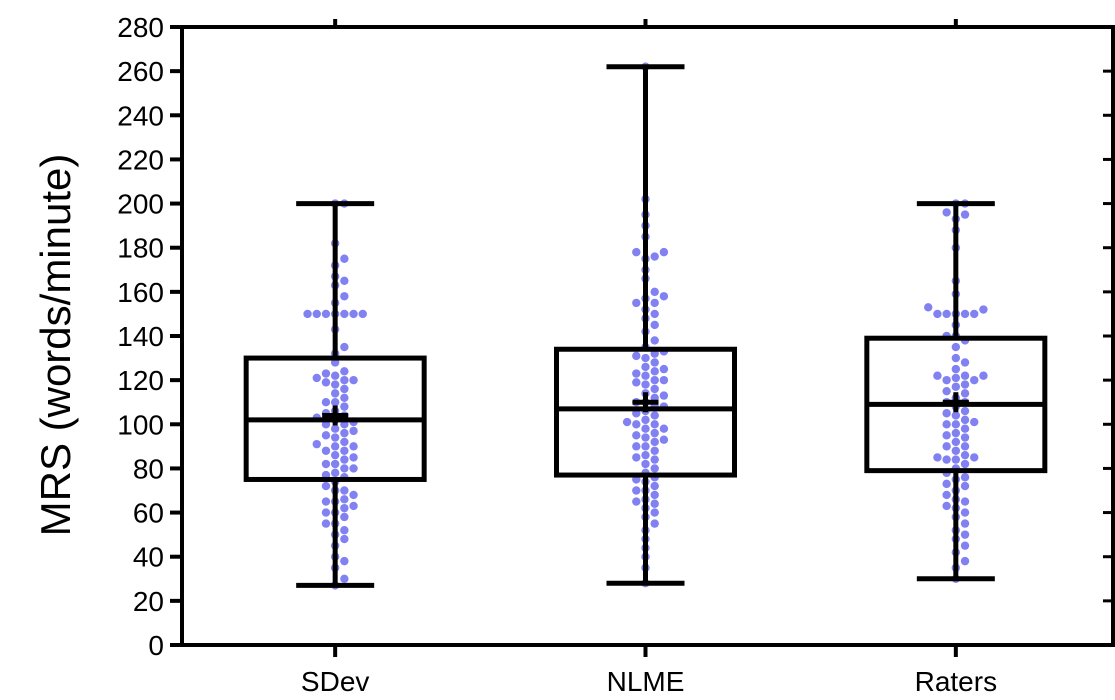  I want to click on x-tick-label: SDev, so click(335, 681).